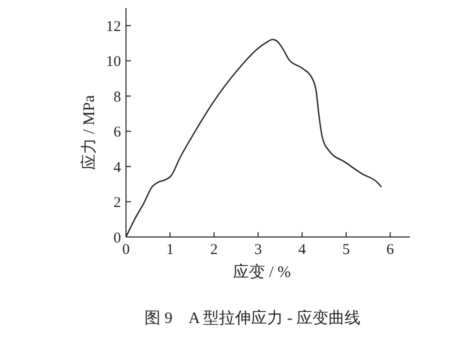  I want to click on x-axis-title: 应变 / %, so click(262, 272).